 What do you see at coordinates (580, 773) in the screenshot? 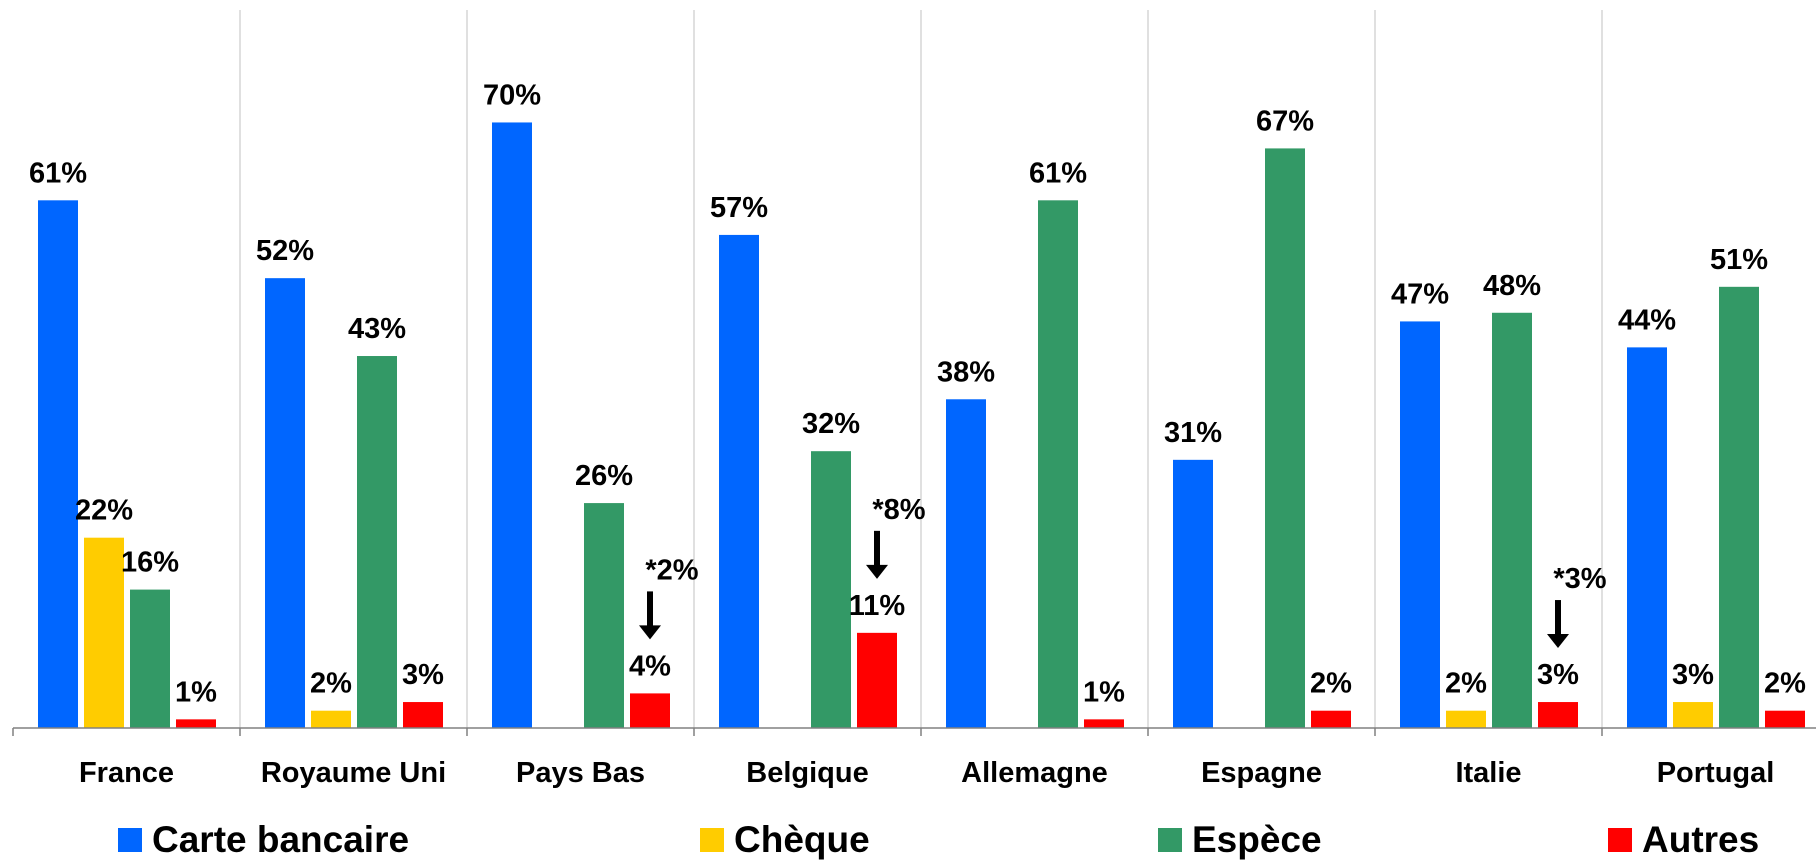
I see `category-label-pays-bas: Pays Bas` at bounding box center [580, 773].